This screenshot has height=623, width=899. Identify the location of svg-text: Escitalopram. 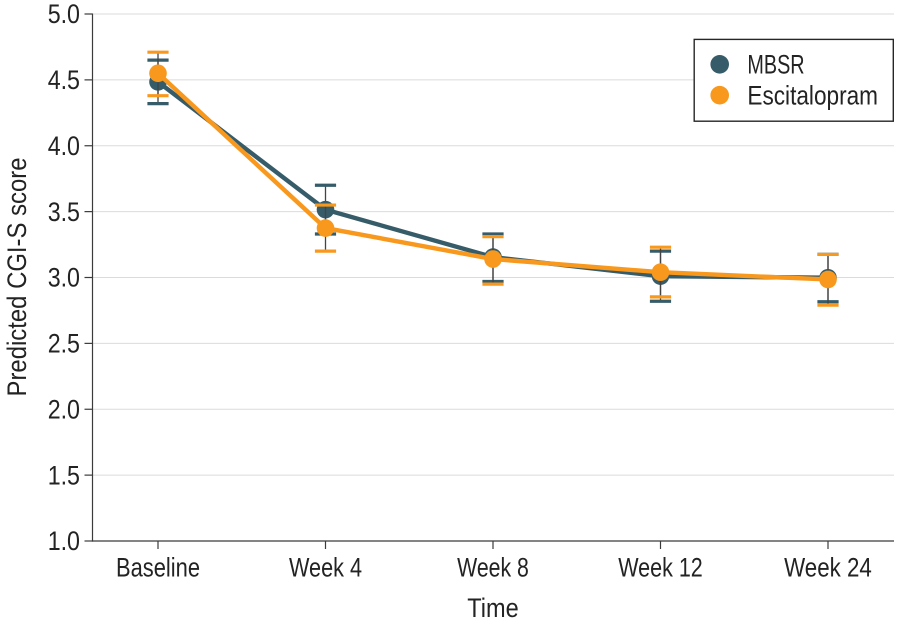
(812, 95).